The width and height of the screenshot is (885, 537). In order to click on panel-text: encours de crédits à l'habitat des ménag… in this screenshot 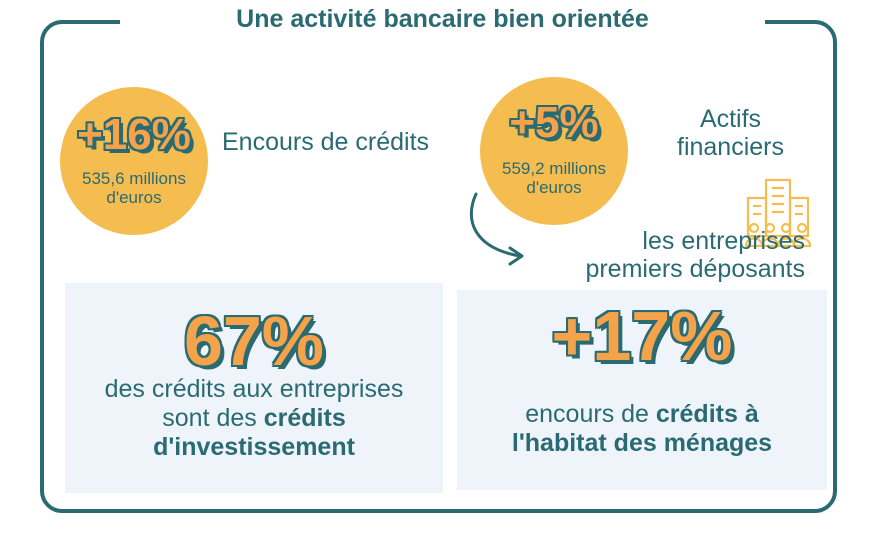, I will do `click(642, 429)`.